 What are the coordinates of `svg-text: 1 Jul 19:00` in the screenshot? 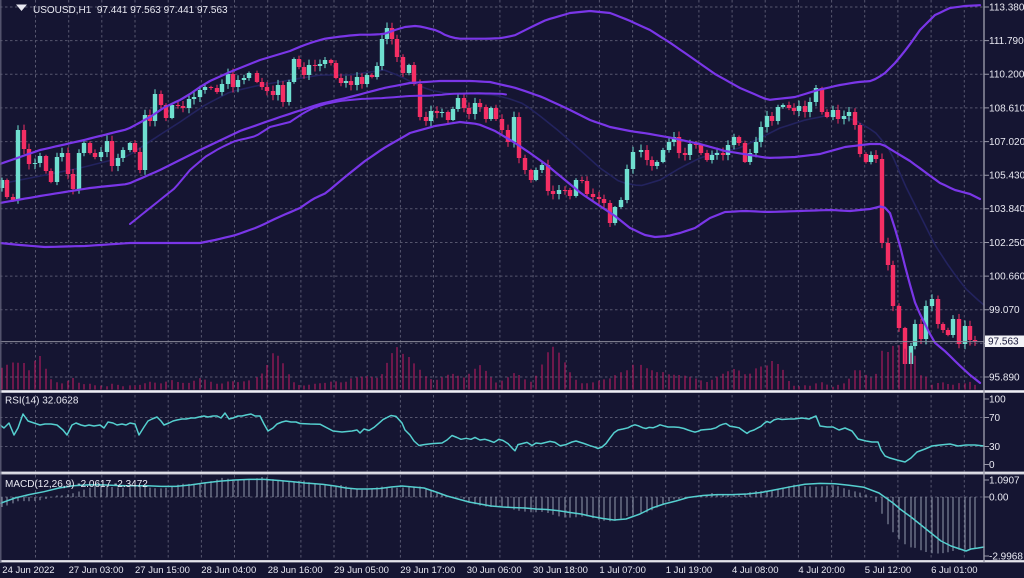 It's located at (689, 570).